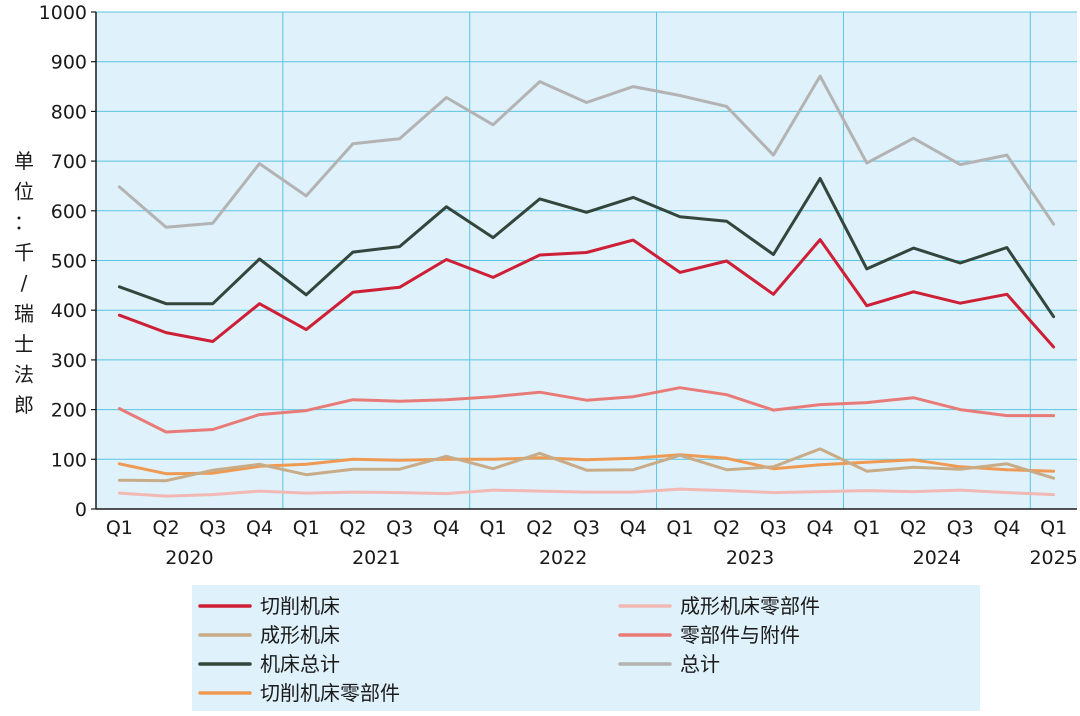 The image size is (1080, 716). What do you see at coordinates (69, 112) in the screenshot?
I see `y-tick-label: 800` at bounding box center [69, 112].